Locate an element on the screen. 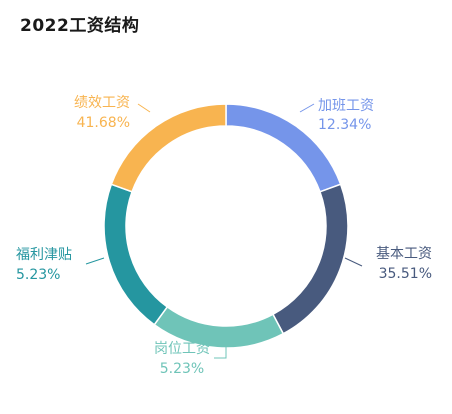  label-name-slice-4: 福利津贴 is located at coordinates (44, 255).